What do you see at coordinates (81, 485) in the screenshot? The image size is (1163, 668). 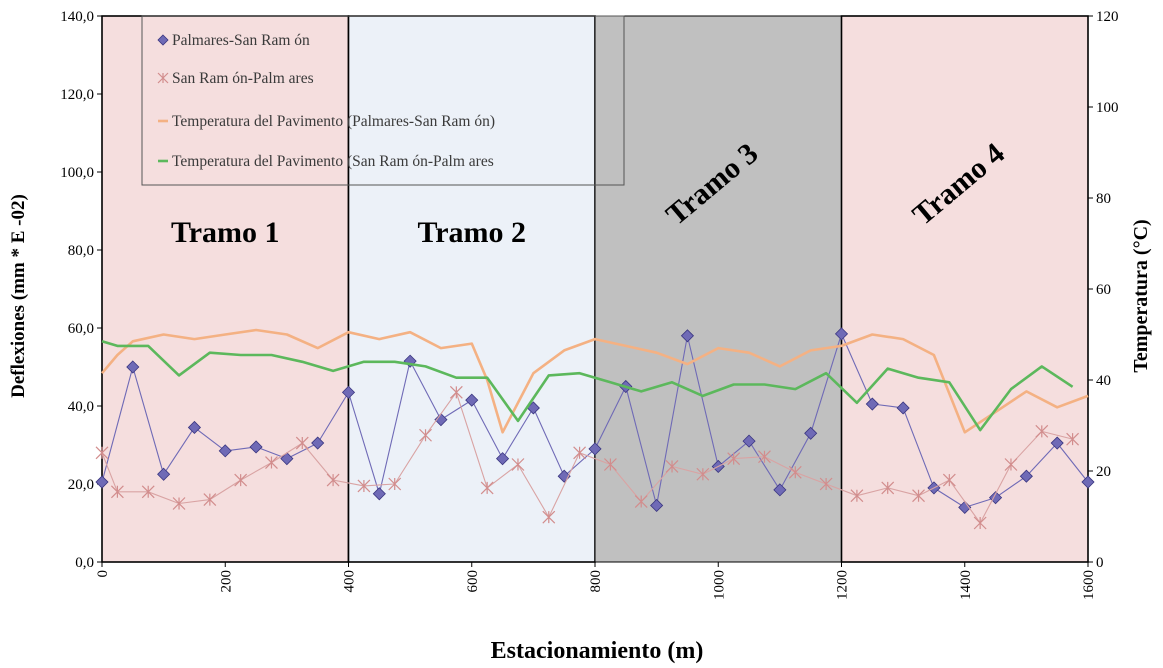 I see `y-tick-label: 20,0` at bounding box center [81, 485].